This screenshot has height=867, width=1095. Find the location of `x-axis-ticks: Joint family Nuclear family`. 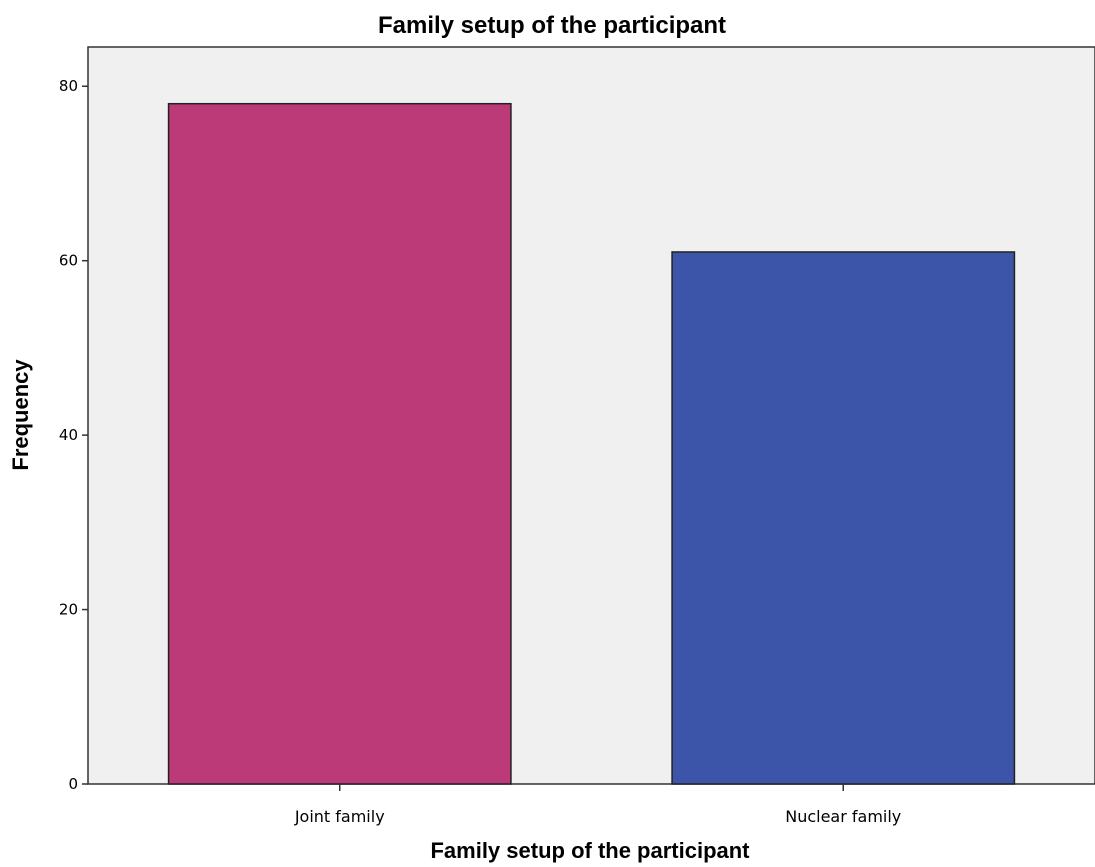

x-axis-ticks: Joint family Nuclear family is located at coordinates (597, 805).